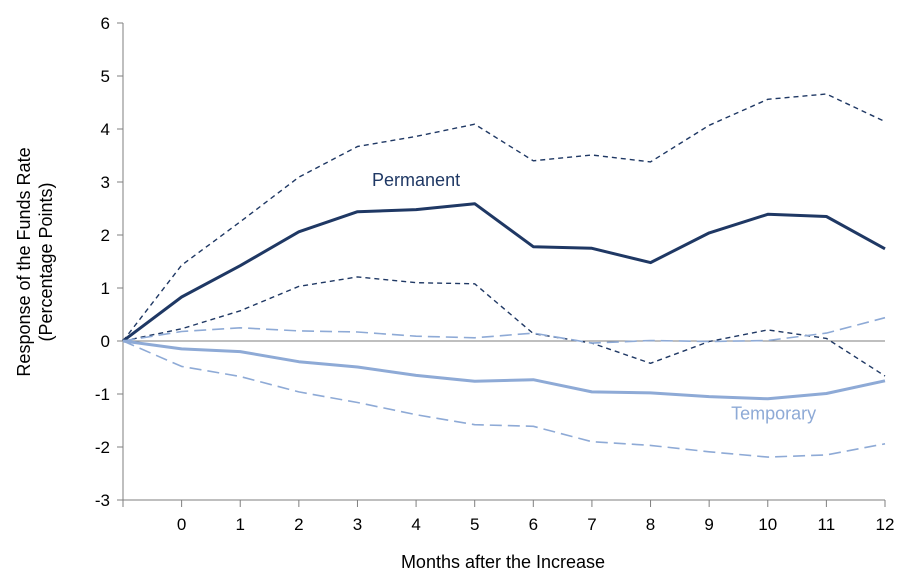  What do you see at coordinates (503, 562) in the screenshot?
I see `x-axis-title: Months after the Increase` at bounding box center [503, 562].